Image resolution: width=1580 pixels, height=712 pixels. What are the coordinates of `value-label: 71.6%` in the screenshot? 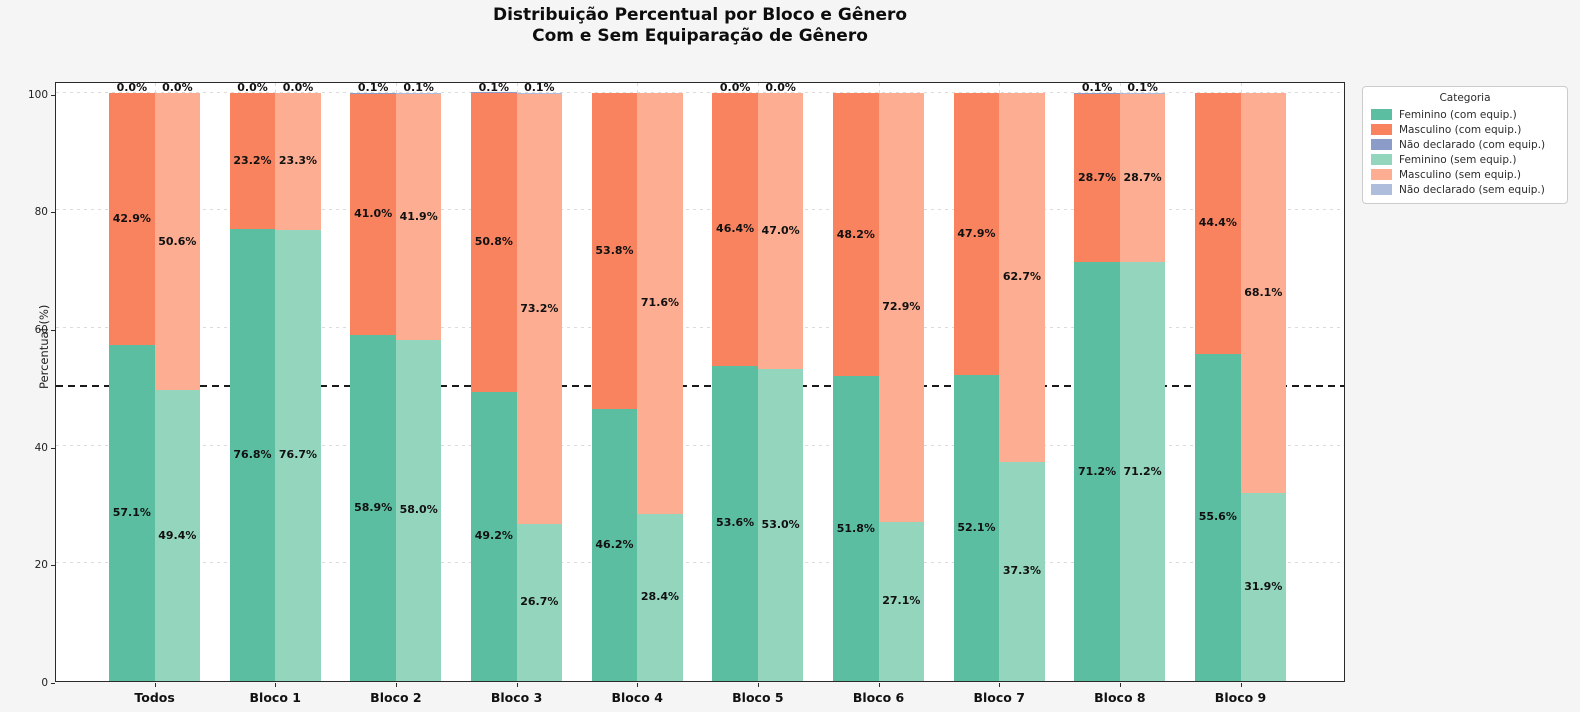 It's located at (660, 303).